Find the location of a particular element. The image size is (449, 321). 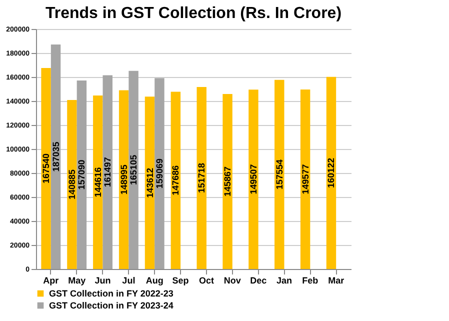

legend-label: GST Collection in FY 2023-24 is located at coordinates (111, 305).